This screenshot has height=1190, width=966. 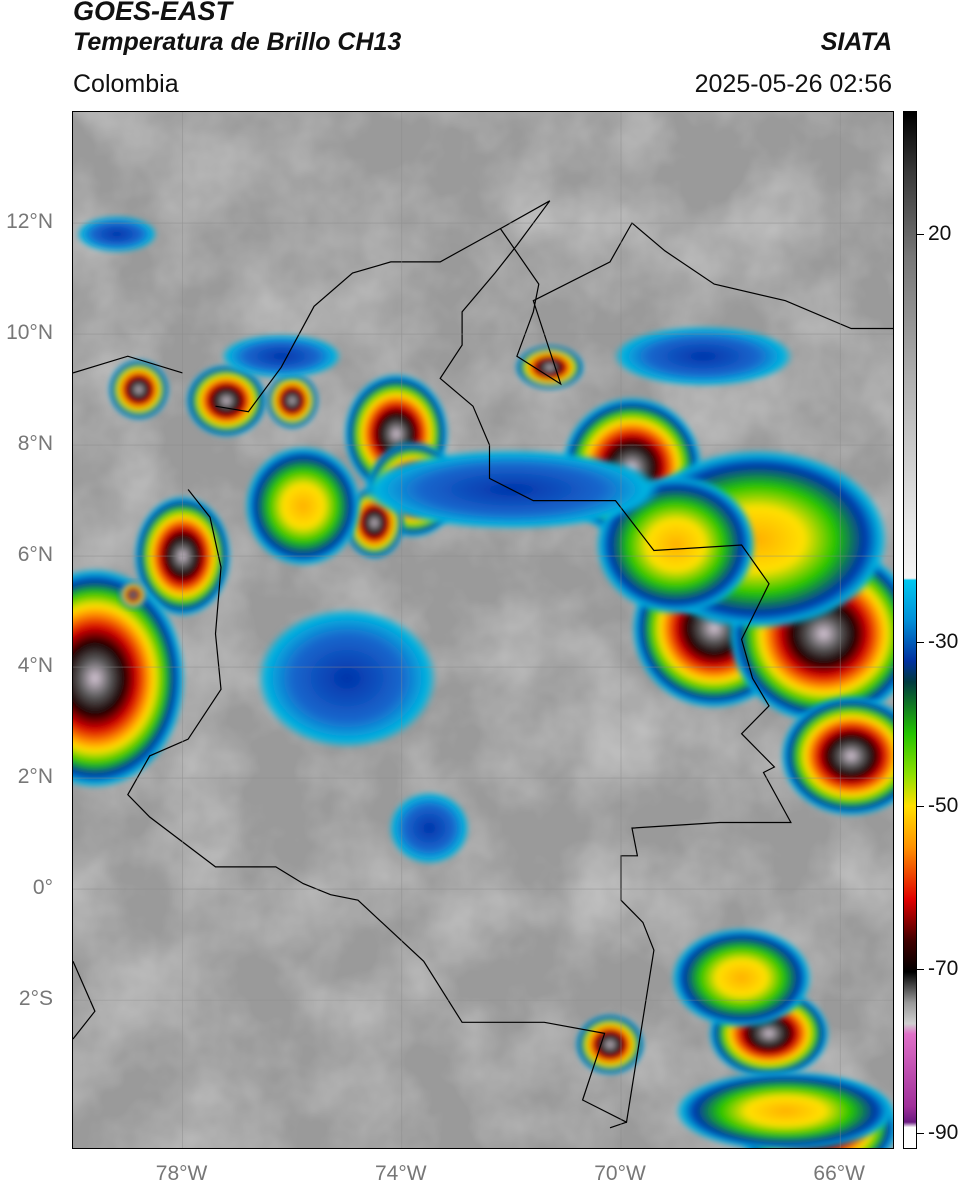 What do you see at coordinates (618, 1125) in the screenshot?
I see `peru-brazil-border` at bounding box center [618, 1125].